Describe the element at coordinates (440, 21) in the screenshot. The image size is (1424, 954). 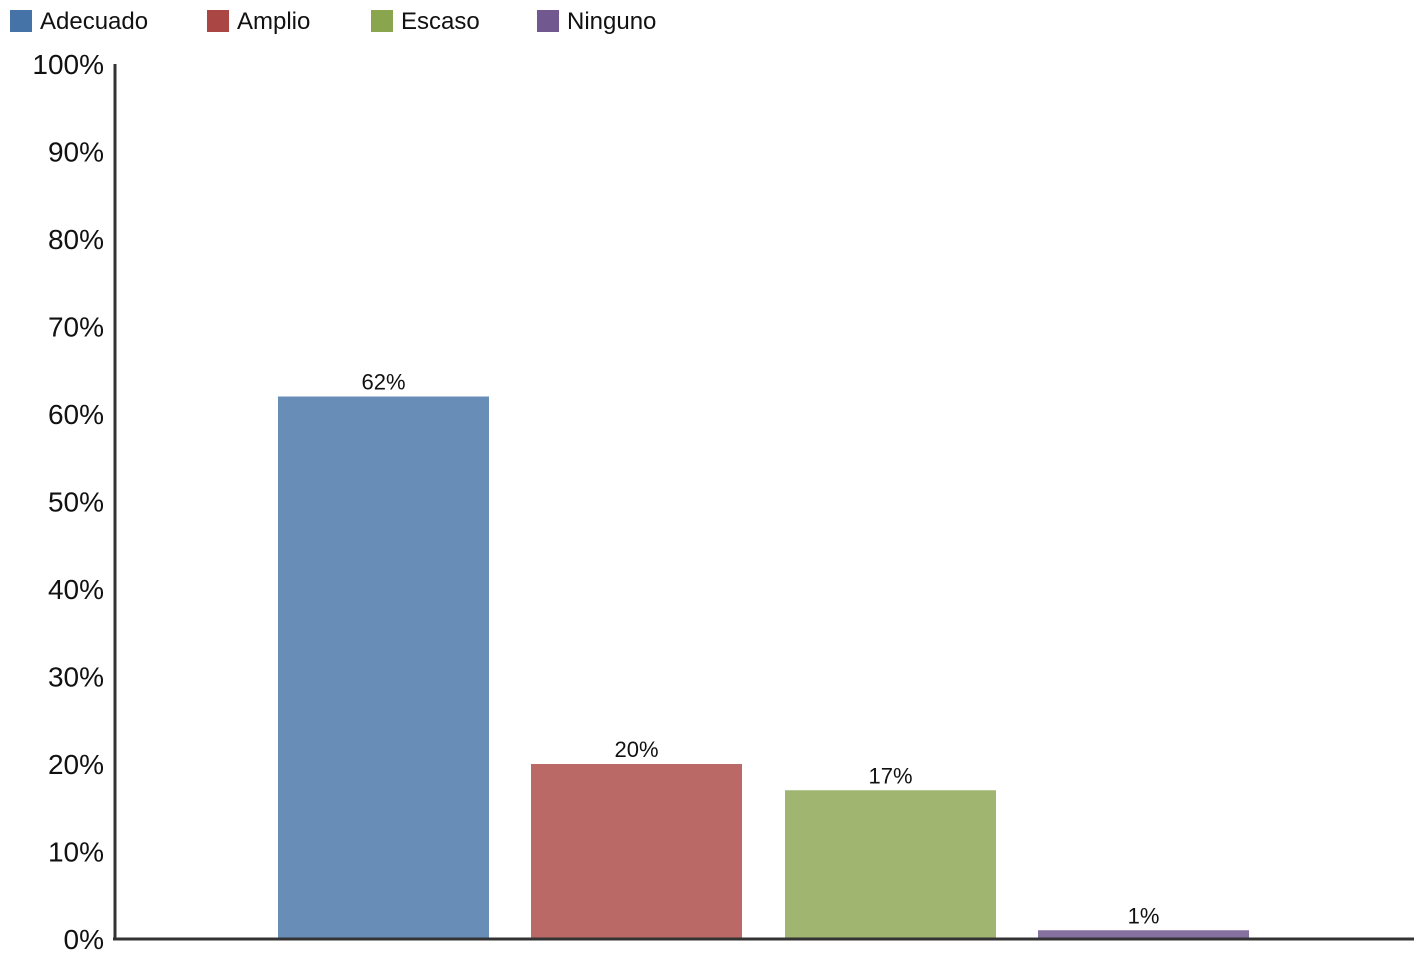
I see `legend-label: Escaso` at that location.